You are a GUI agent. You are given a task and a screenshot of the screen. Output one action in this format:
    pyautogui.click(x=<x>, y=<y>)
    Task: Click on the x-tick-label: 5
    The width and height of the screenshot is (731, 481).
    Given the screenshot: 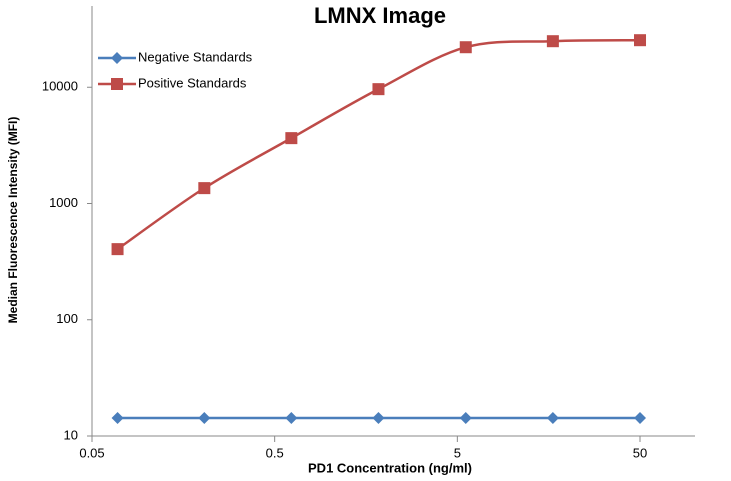 What is the action you would take?
    pyautogui.click(x=457, y=452)
    